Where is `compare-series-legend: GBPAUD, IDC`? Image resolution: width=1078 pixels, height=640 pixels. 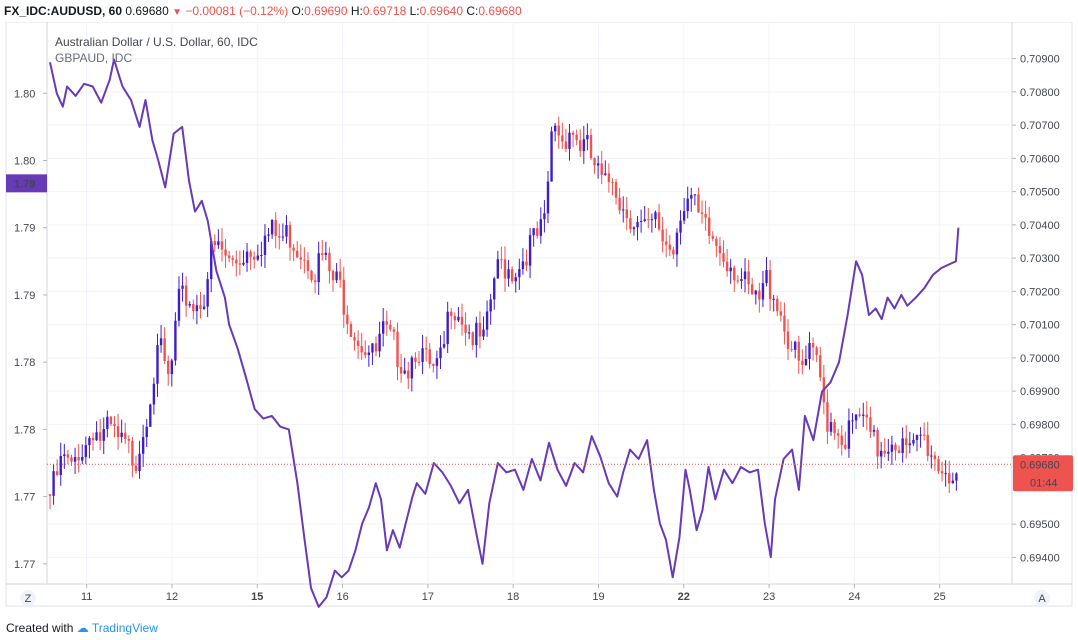 compare-series-legend: GBPAUD, IDC is located at coordinates (93, 58).